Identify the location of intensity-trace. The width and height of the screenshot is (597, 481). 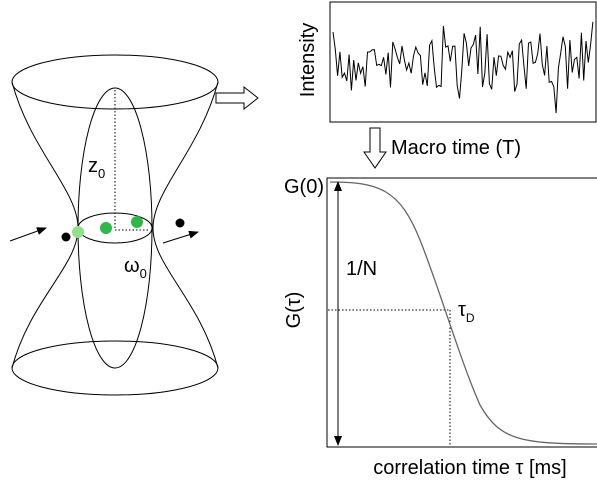
(463, 67).